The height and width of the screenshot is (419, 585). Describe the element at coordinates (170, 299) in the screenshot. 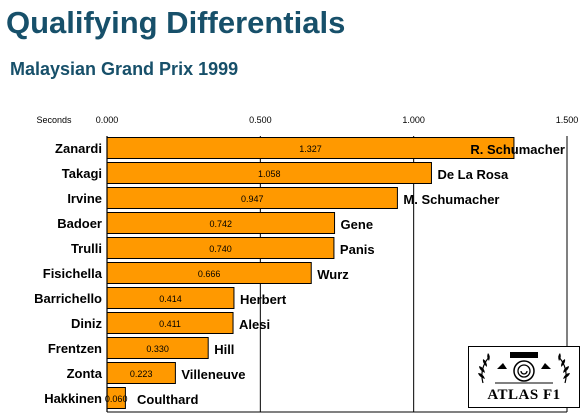

I see `bar-value-label: 0.414` at that location.